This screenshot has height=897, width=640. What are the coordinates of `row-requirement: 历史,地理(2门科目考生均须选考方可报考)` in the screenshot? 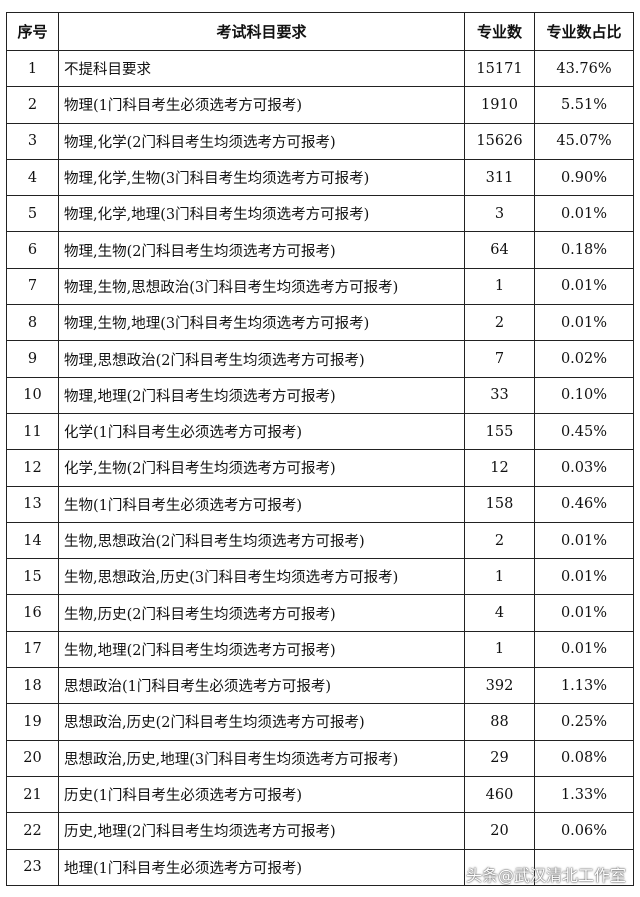 It's located at (261, 831).